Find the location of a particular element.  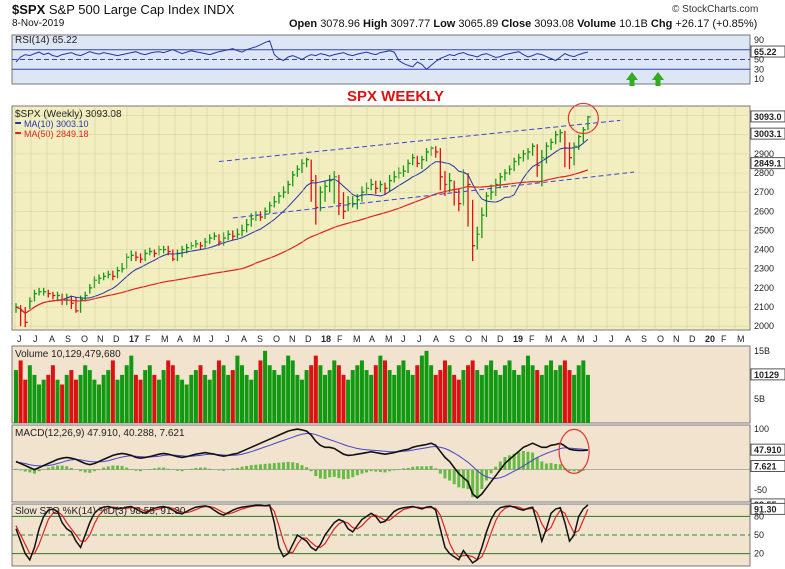

price-last-value-box is located at coordinates (767, 133).